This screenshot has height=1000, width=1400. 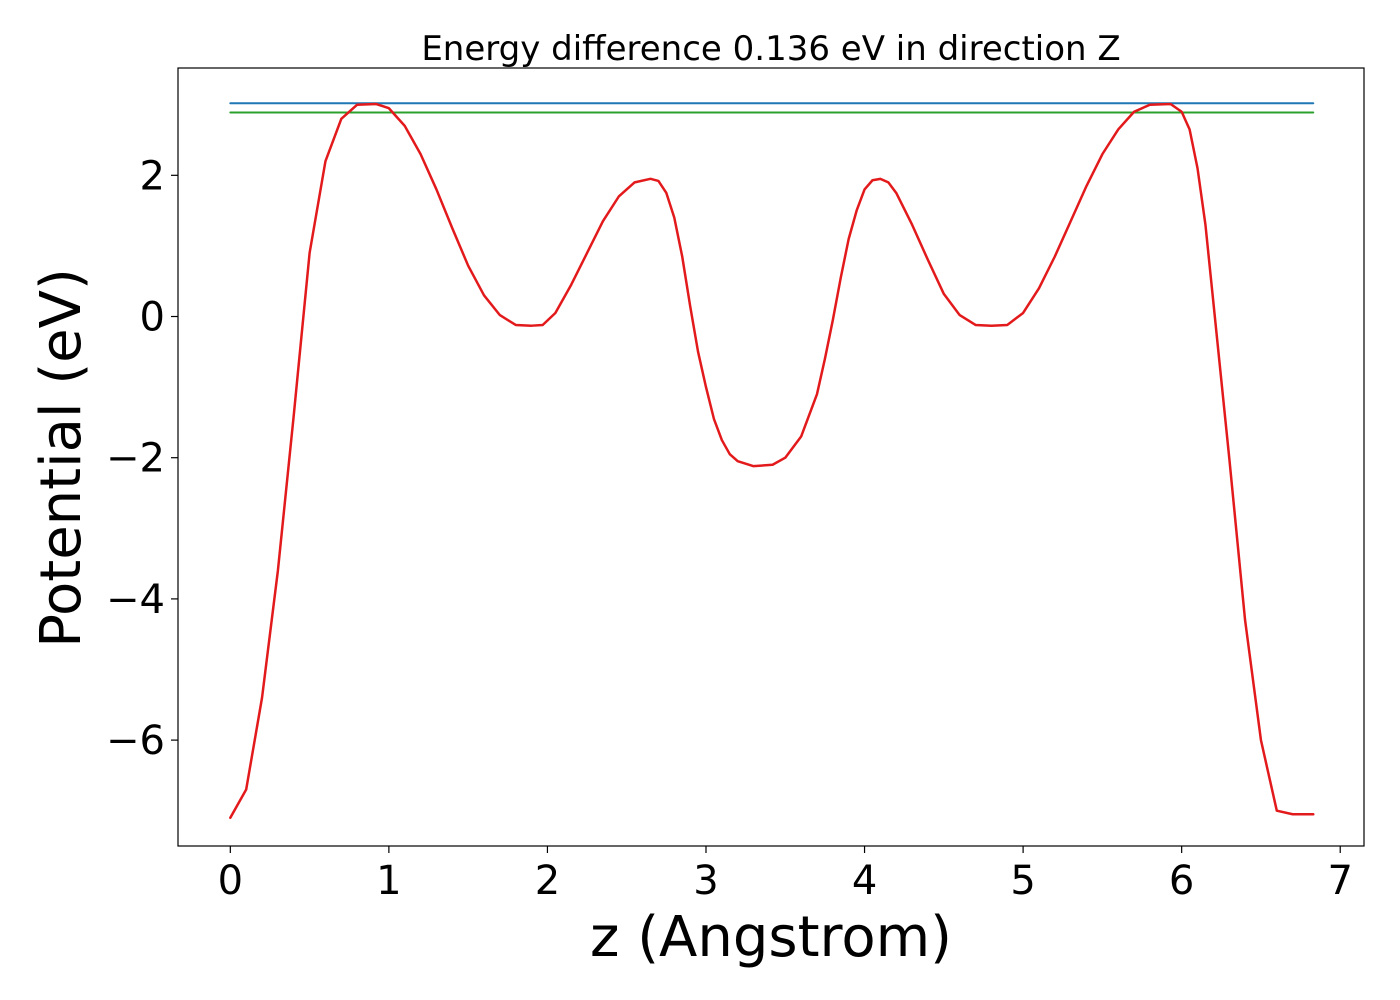 I want to click on y-tick-label: −4, so click(x=135, y=600).